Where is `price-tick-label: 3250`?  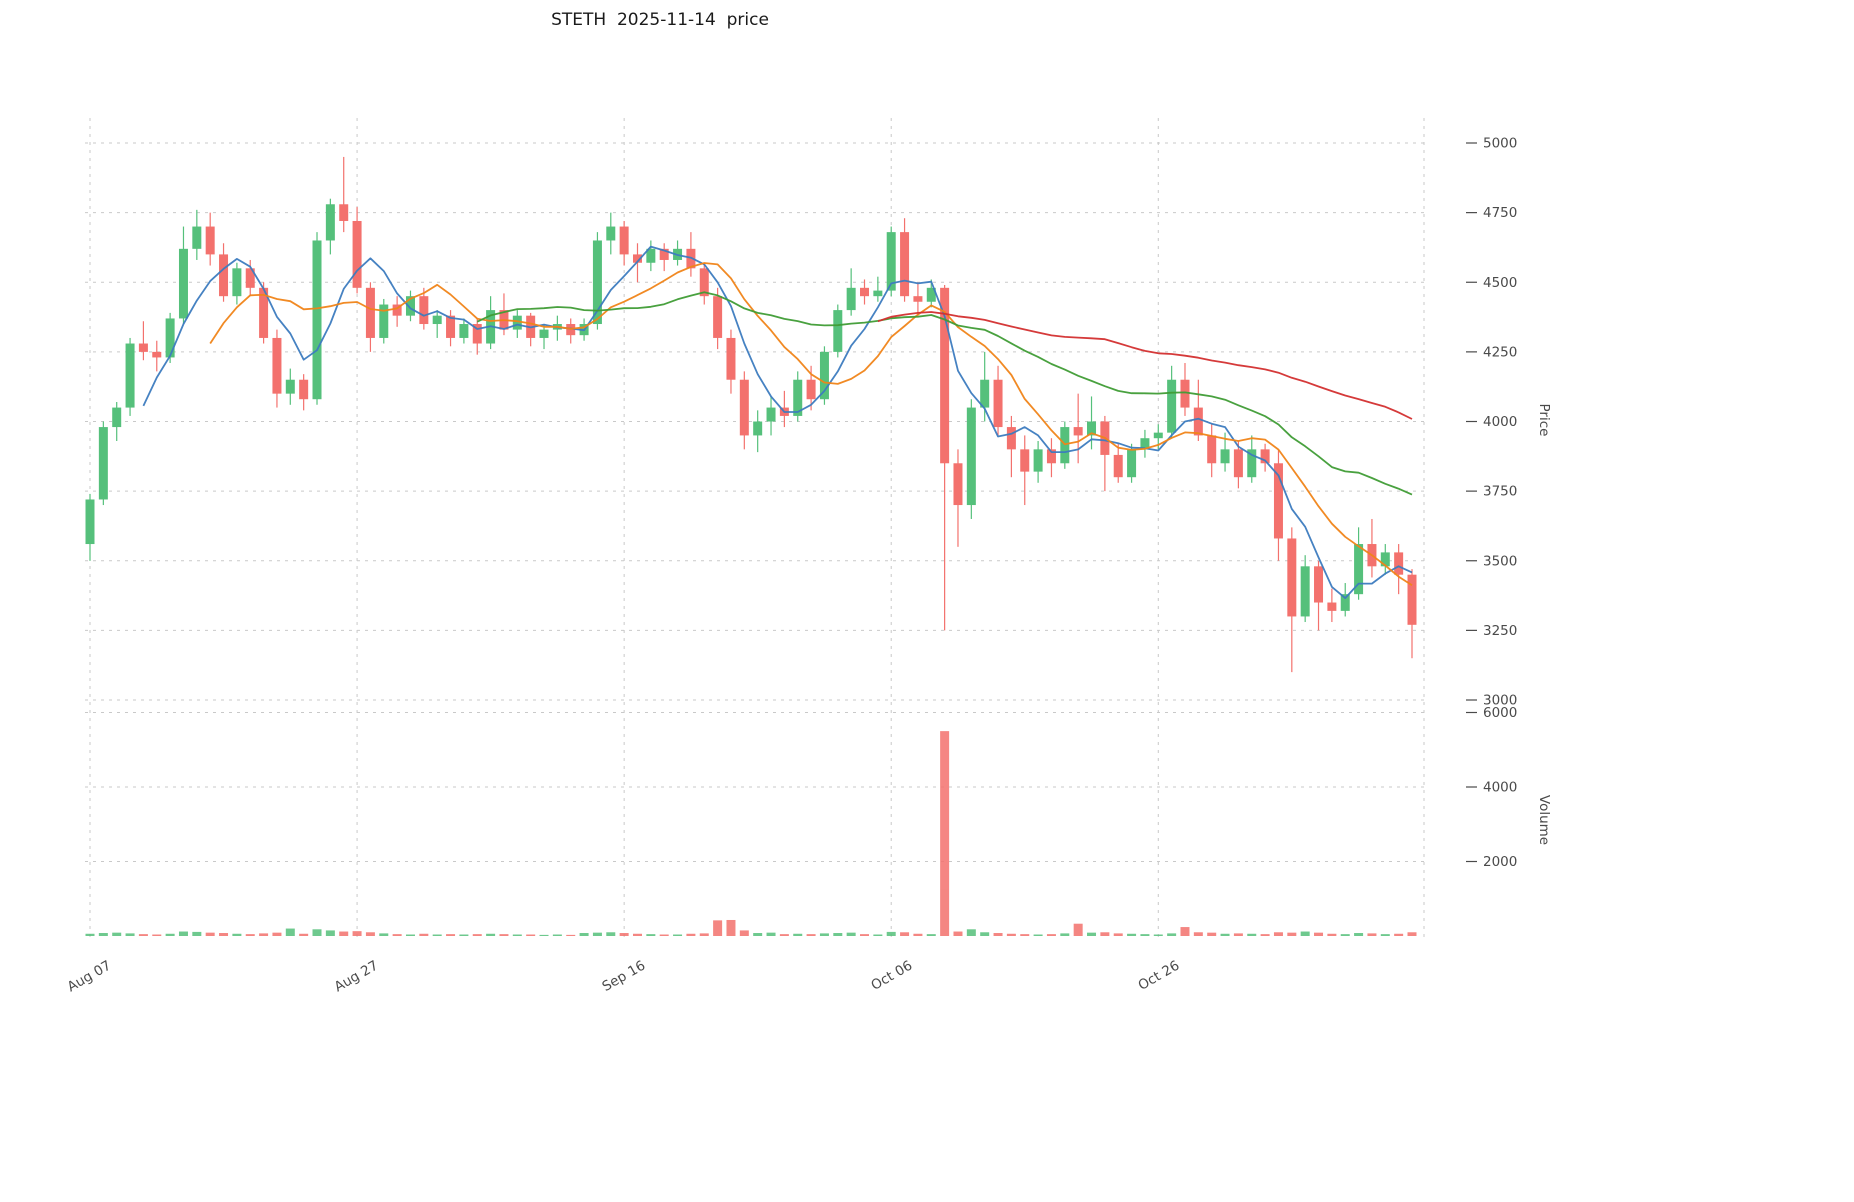 price-tick-label: 3250 is located at coordinates (1500, 631).